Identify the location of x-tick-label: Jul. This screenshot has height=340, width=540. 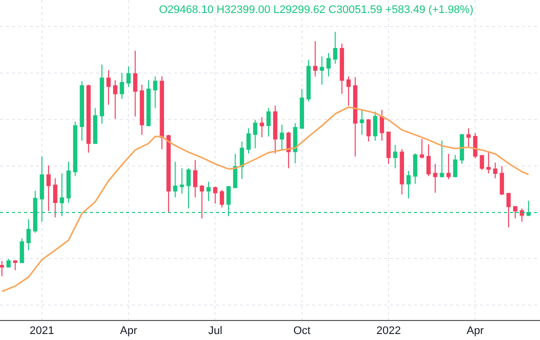
(215, 331).